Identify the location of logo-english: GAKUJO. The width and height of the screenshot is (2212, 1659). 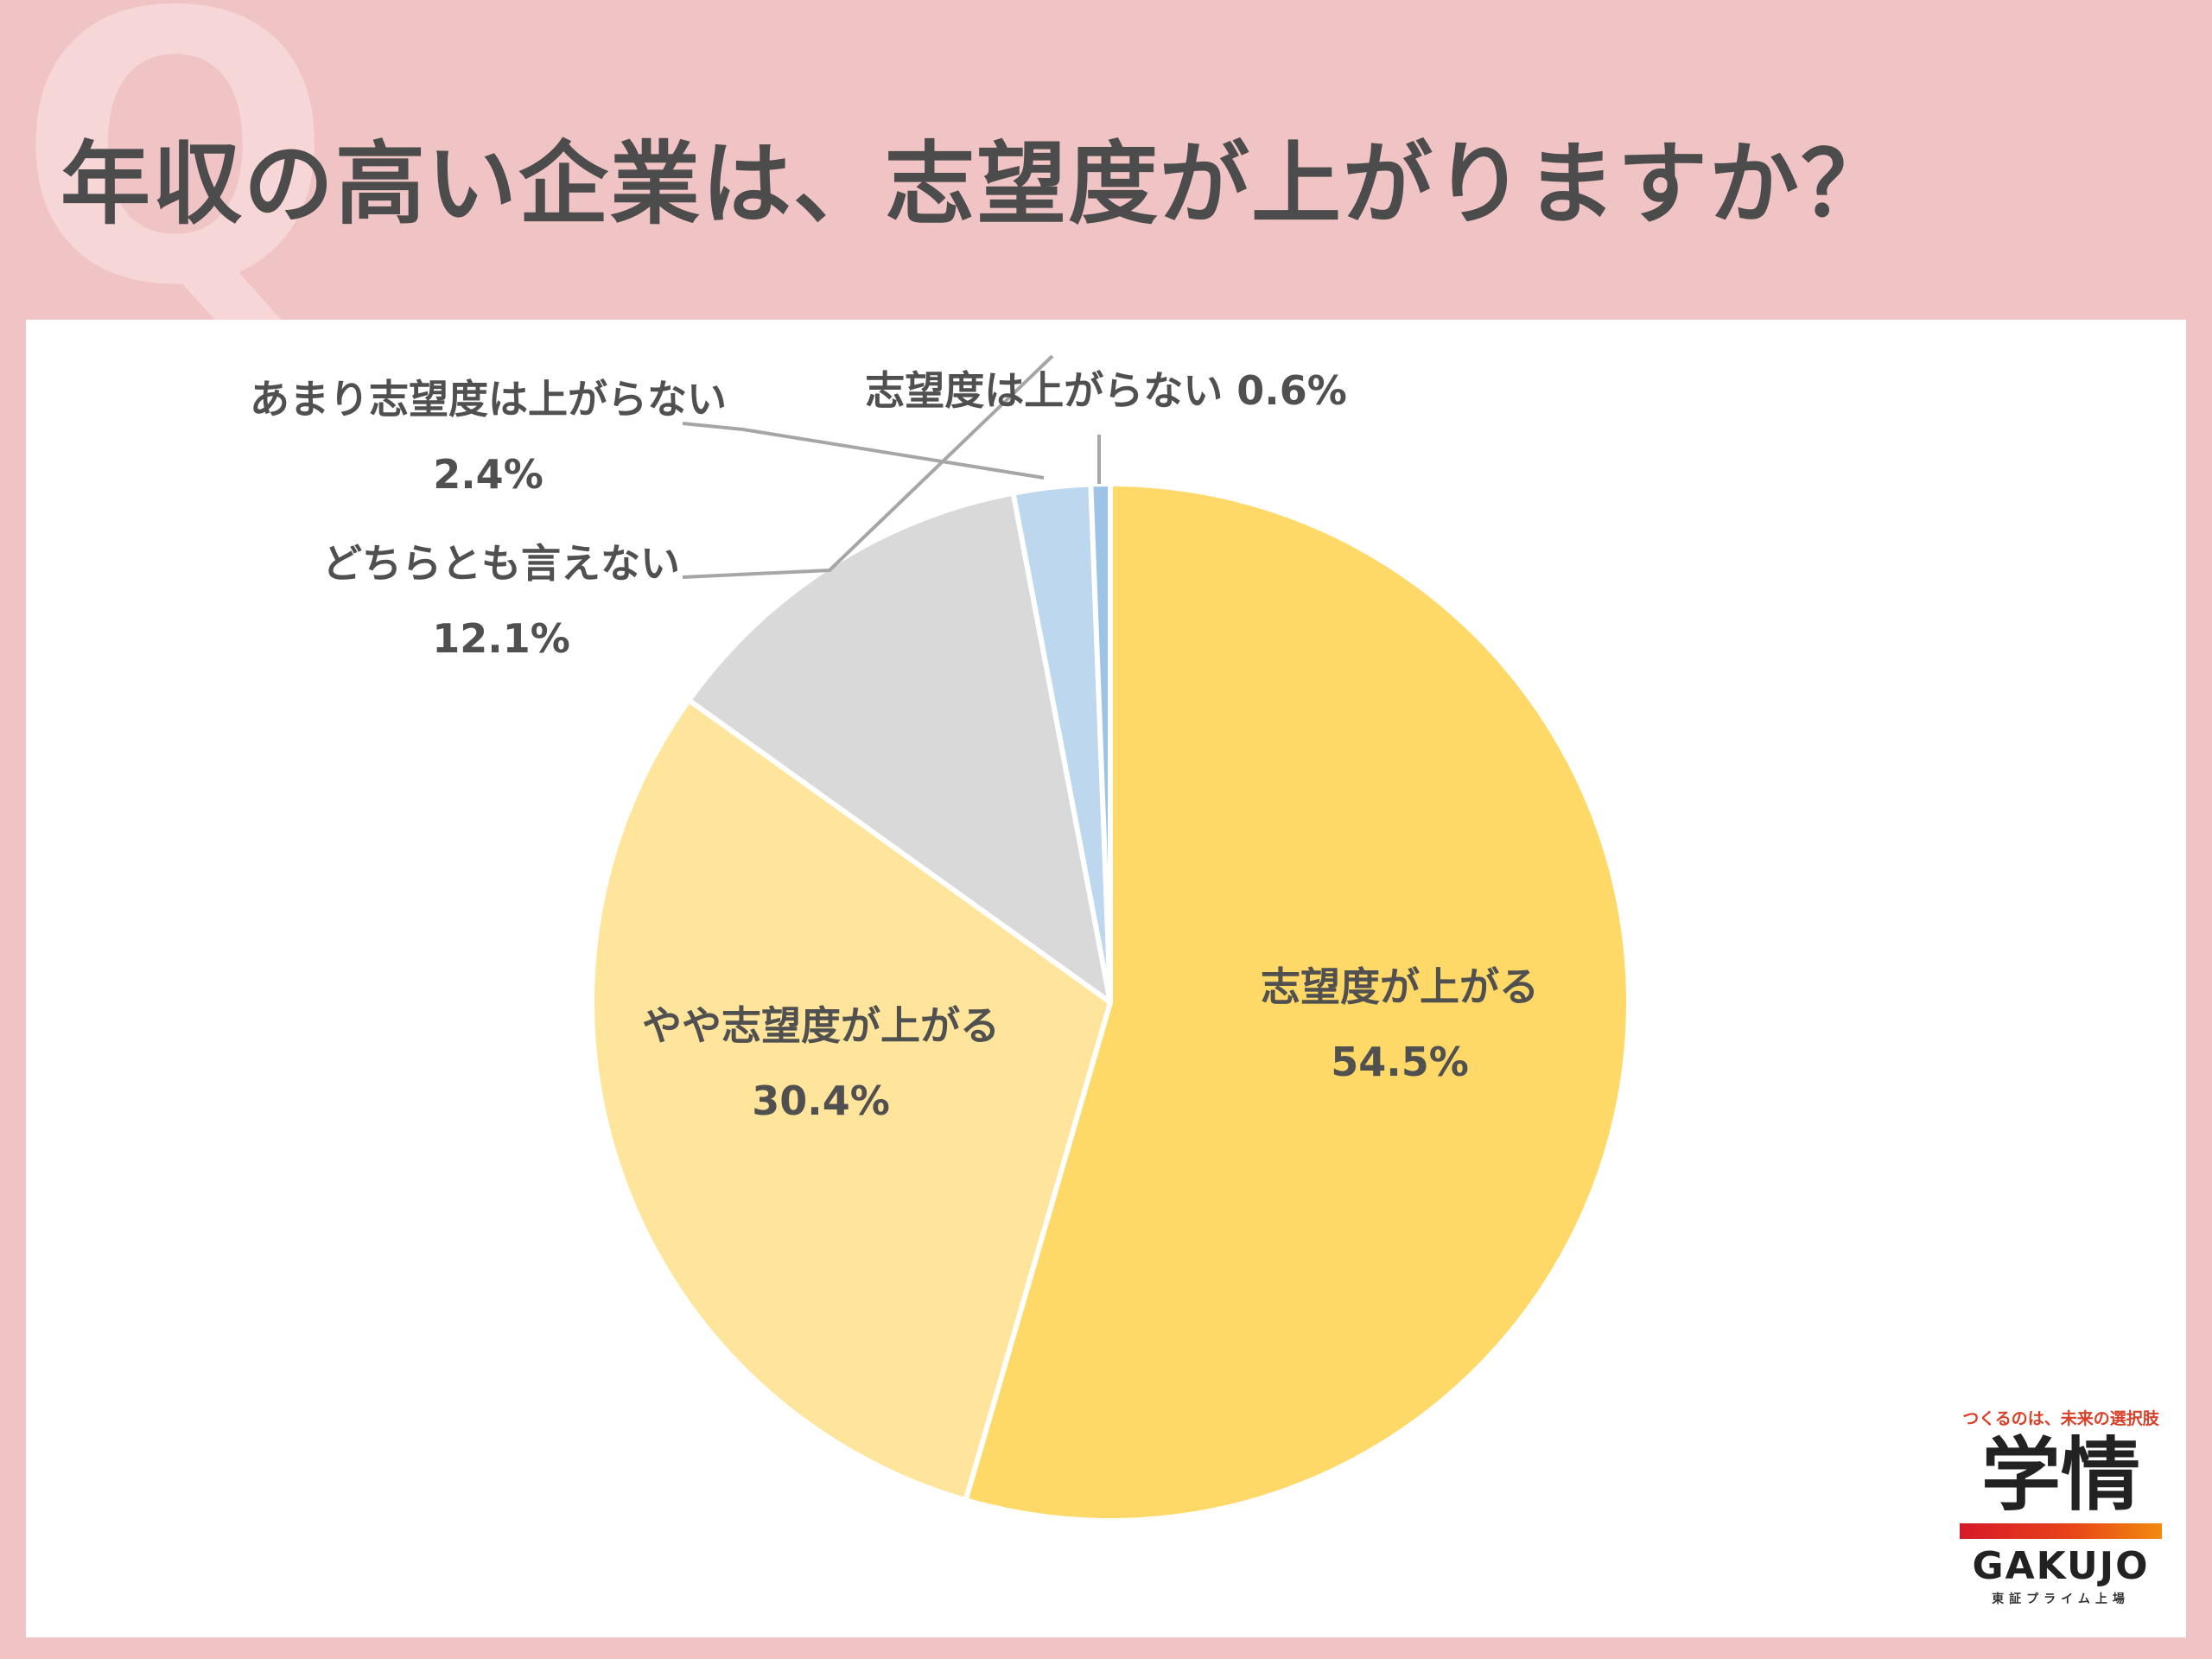
(2061, 1566).